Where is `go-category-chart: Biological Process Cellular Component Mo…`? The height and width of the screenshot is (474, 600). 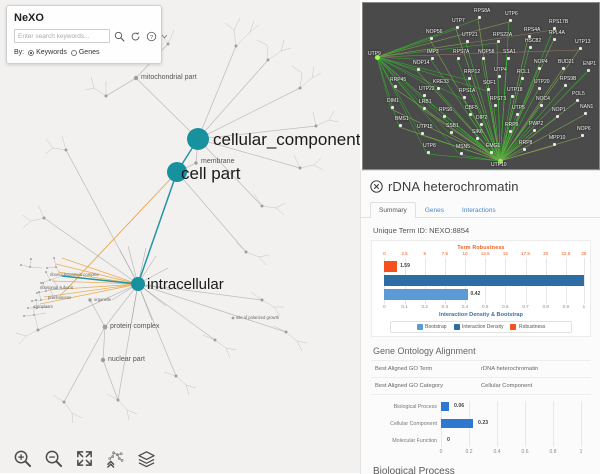 go-category-chart: Biological Process Cellular Component Mo… is located at coordinates (481, 432).